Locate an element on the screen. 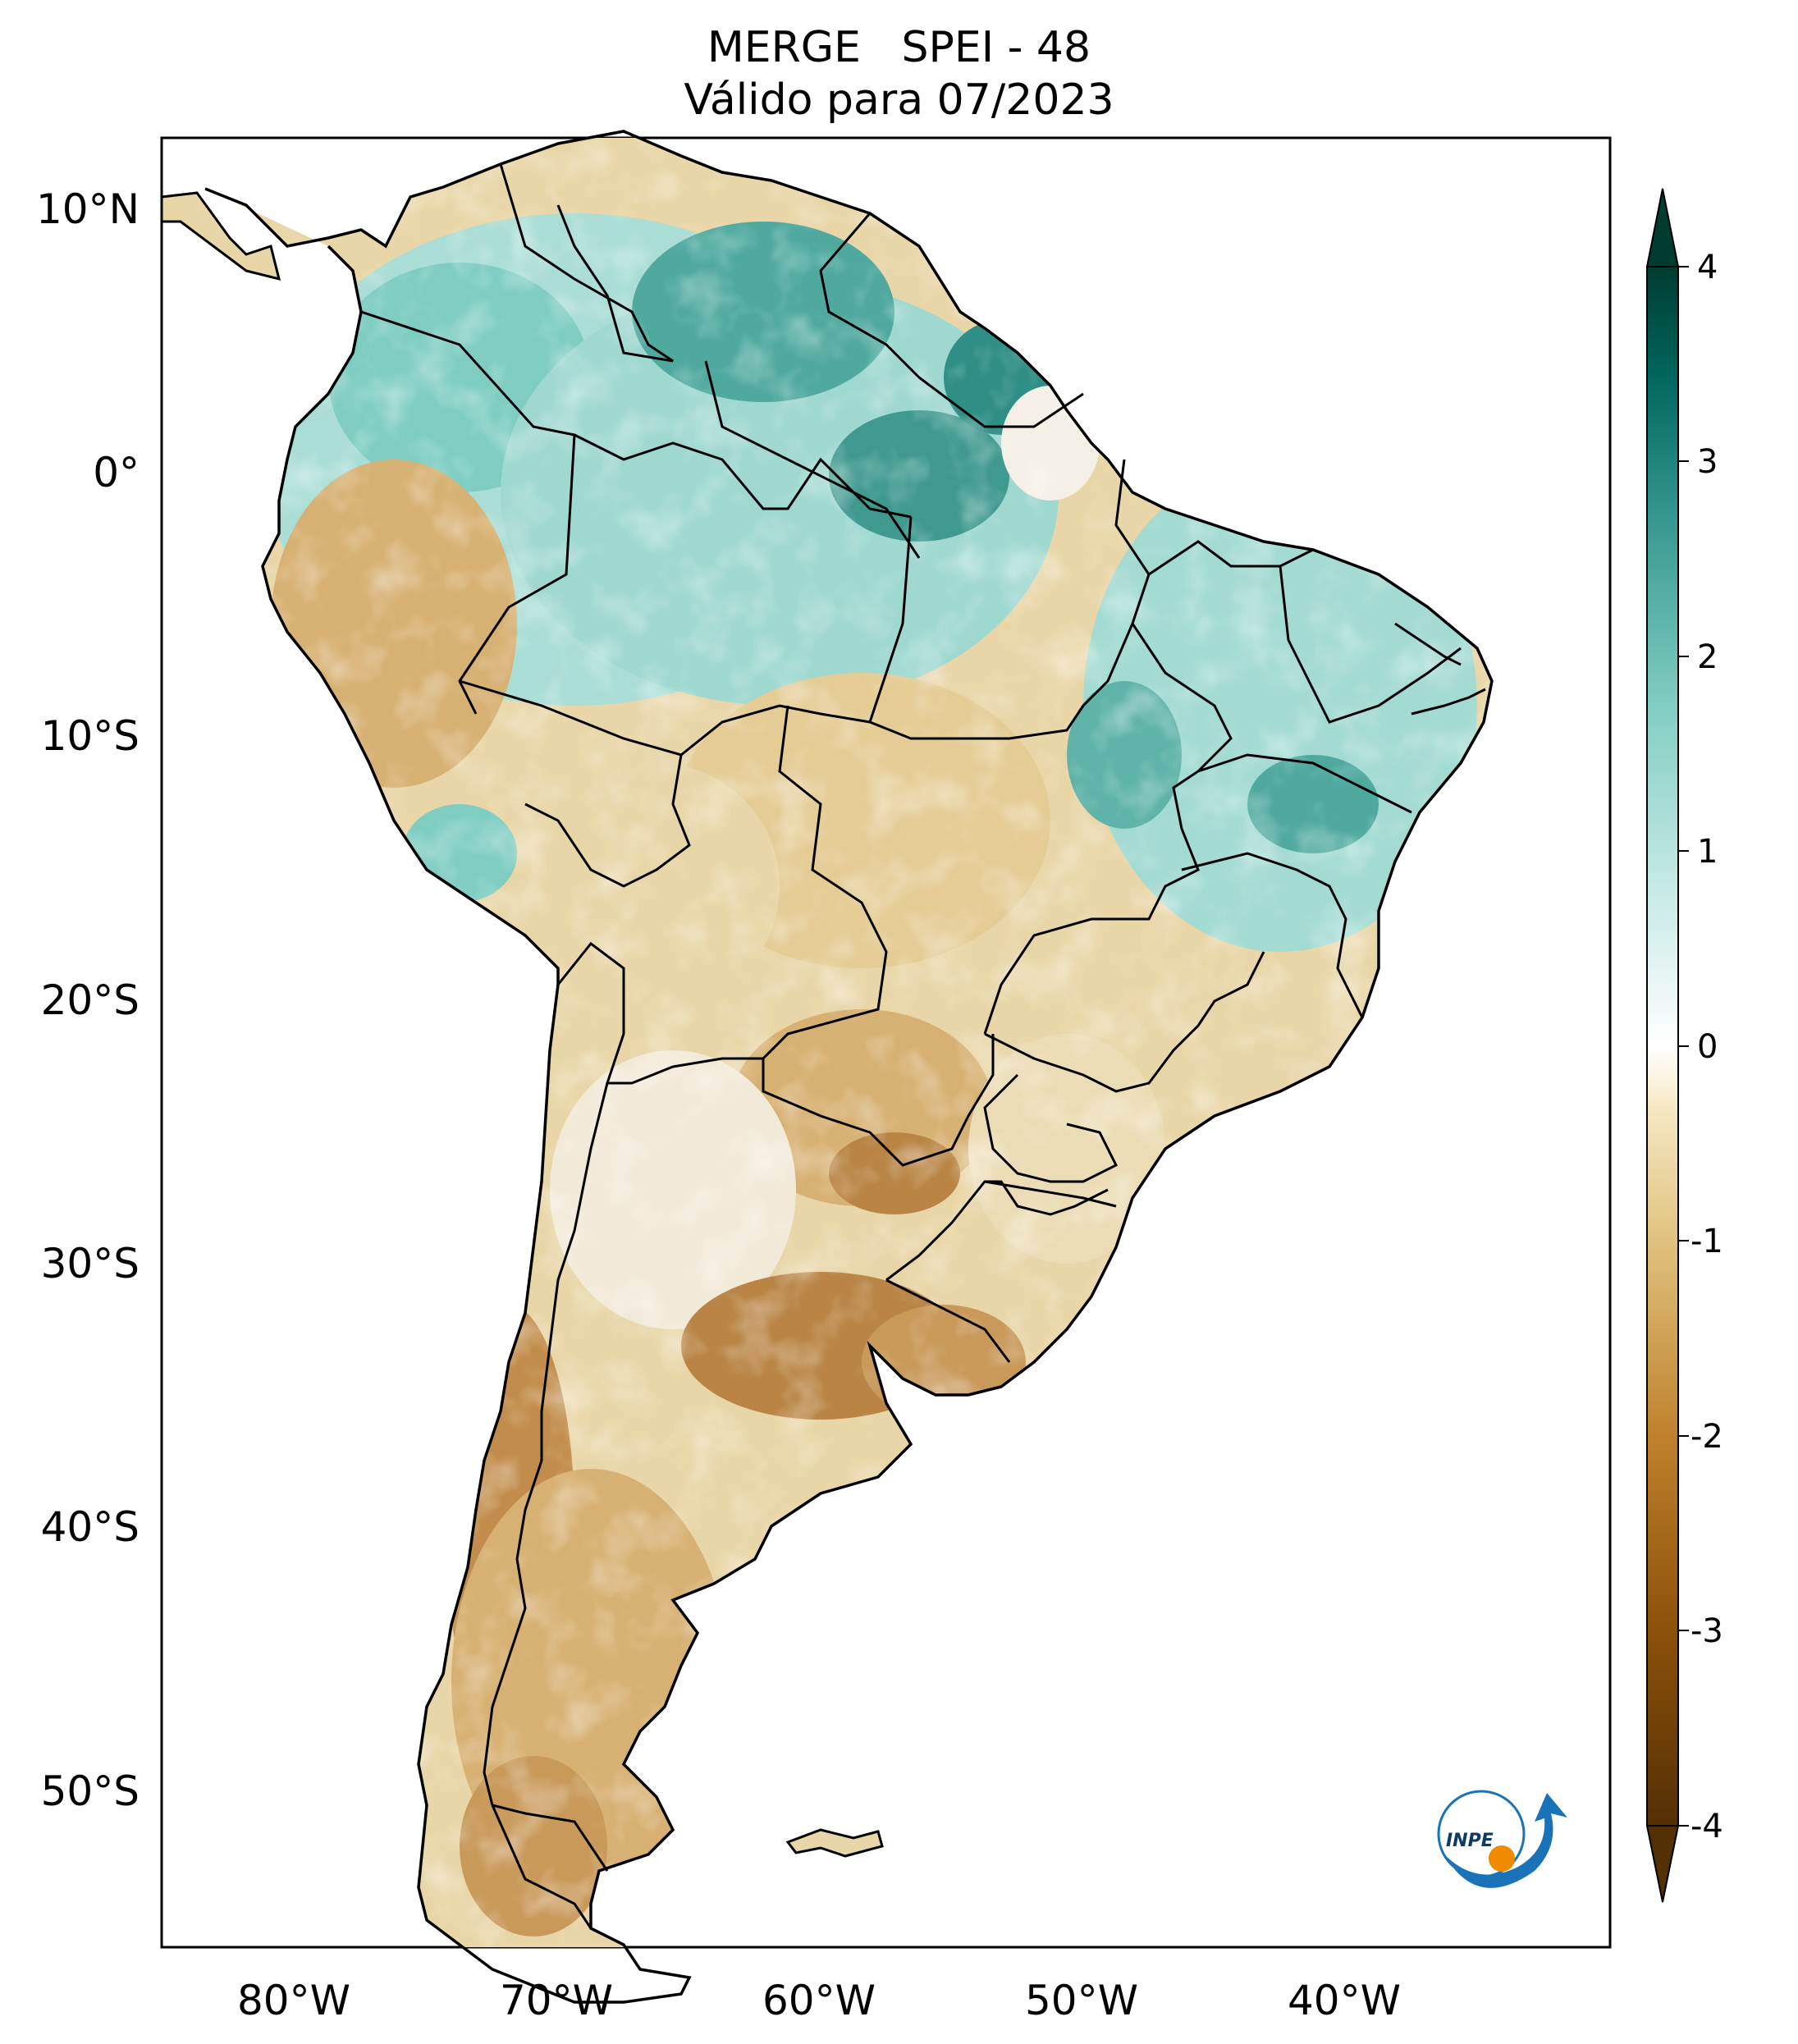 The image size is (1798, 2044). lat-tick-label: 10°S is located at coordinates (90, 736).